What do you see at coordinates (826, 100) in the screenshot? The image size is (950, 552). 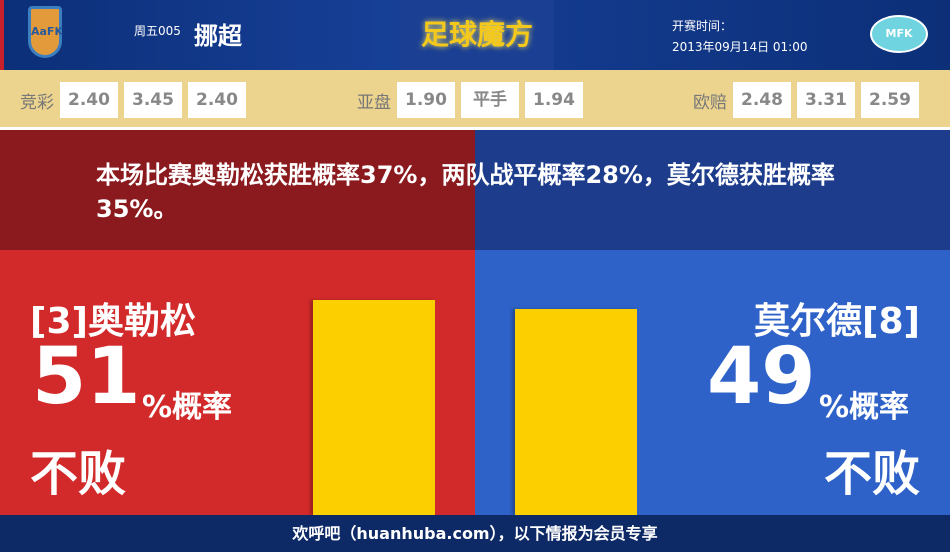 I see `odds-value: 3.31` at bounding box center [826, 100].